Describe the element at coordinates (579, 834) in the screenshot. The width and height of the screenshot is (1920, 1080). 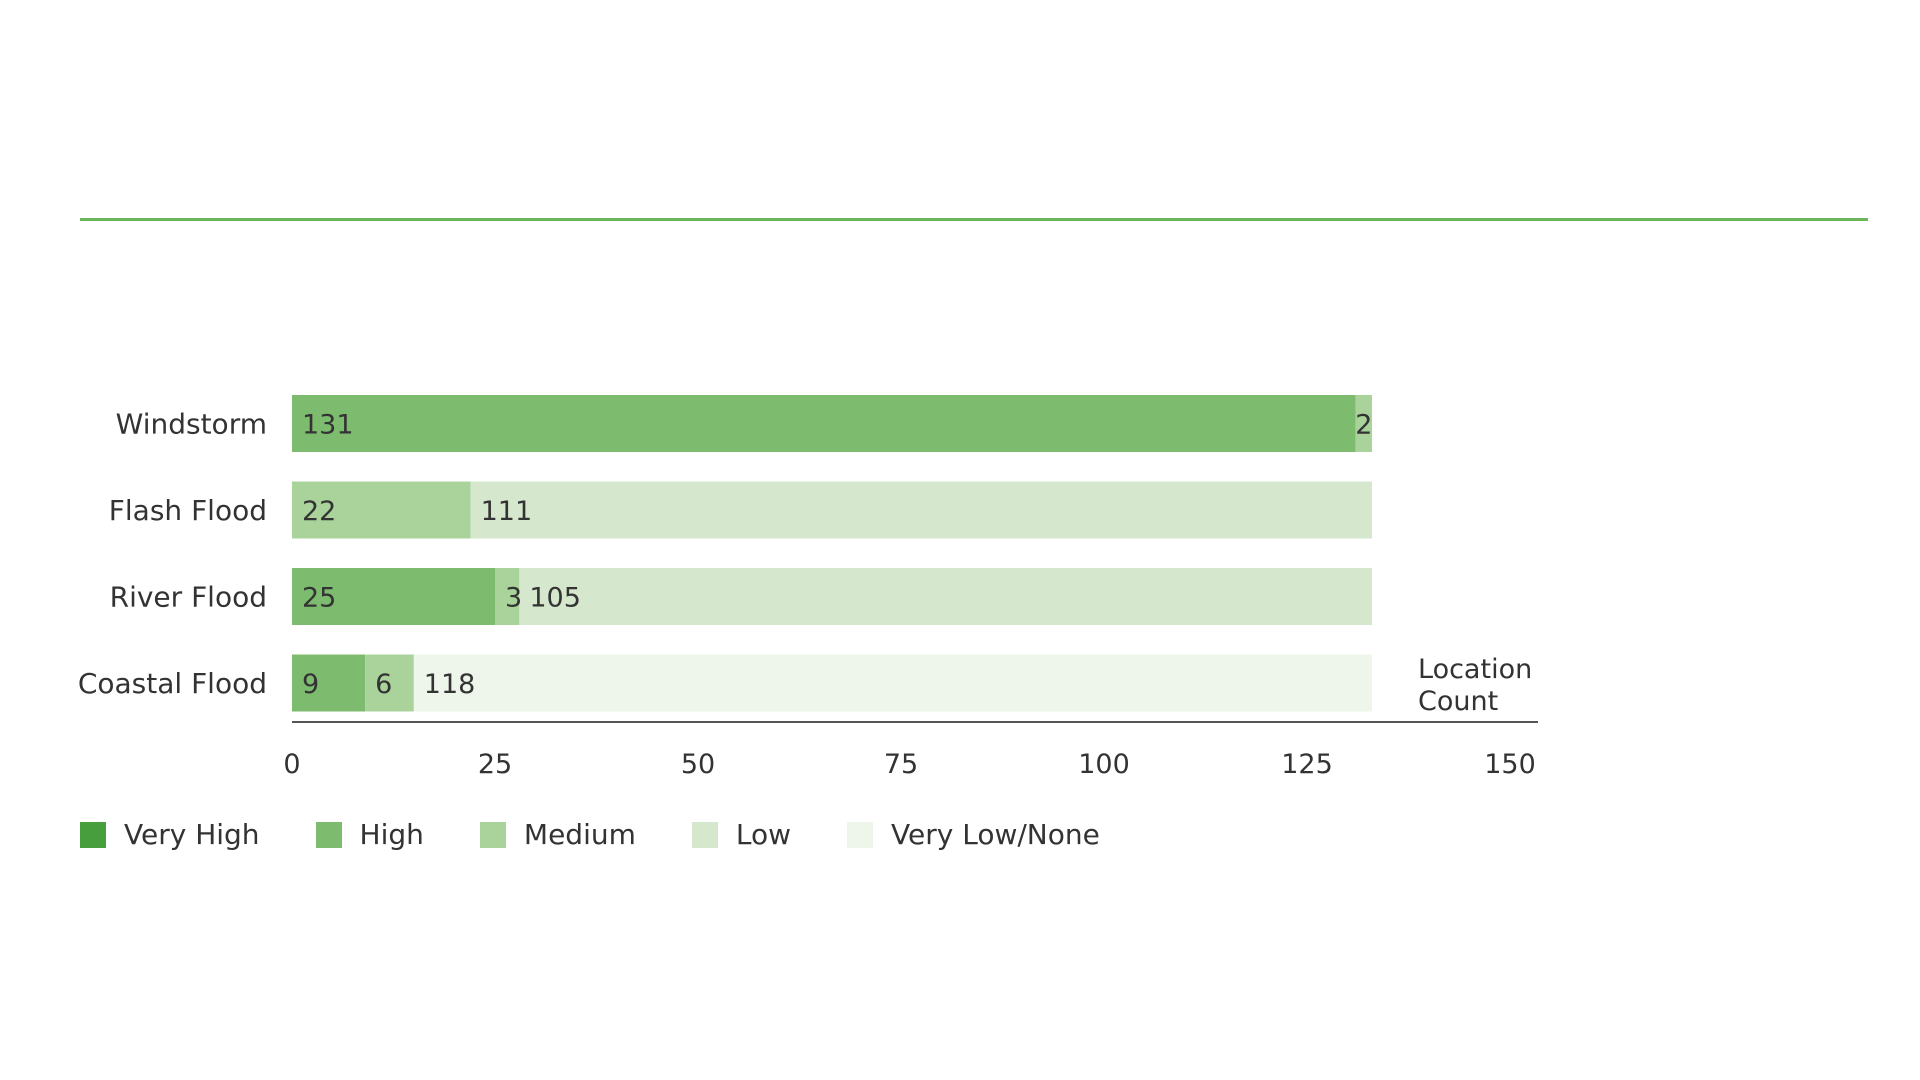
I see `legend-label: Medium` at that location.